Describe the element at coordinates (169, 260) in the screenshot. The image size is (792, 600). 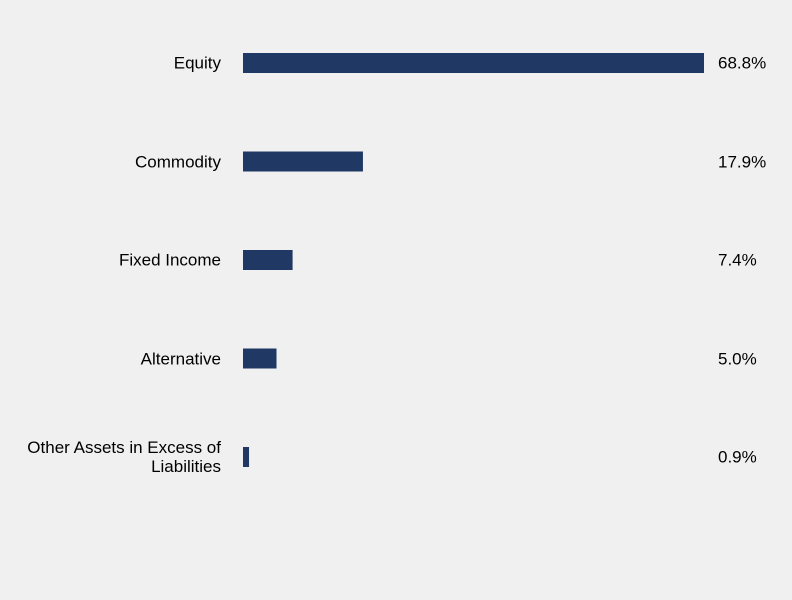
I see `category-label: Fixed Income` at that location.